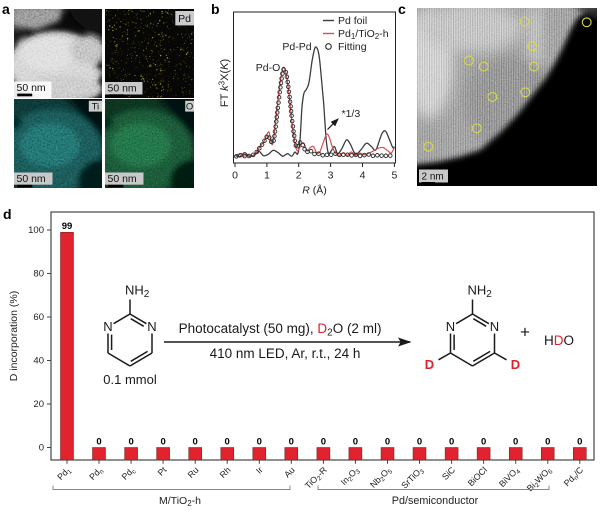 This screenshot has height=511, width=600. What do you see at coordinates (477, 476) in the screenshot?
I see `svg-text: BiOCl` at bounding box center [477, 476].